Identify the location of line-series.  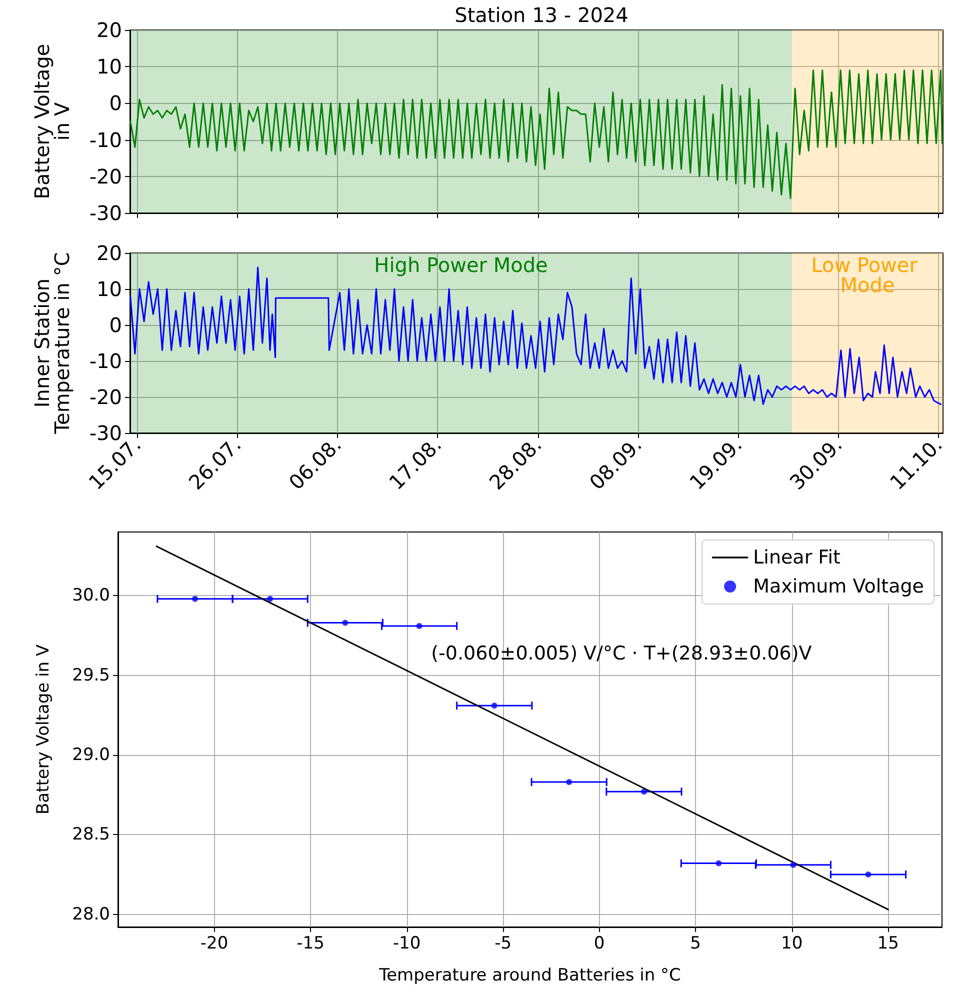
(536, 135).